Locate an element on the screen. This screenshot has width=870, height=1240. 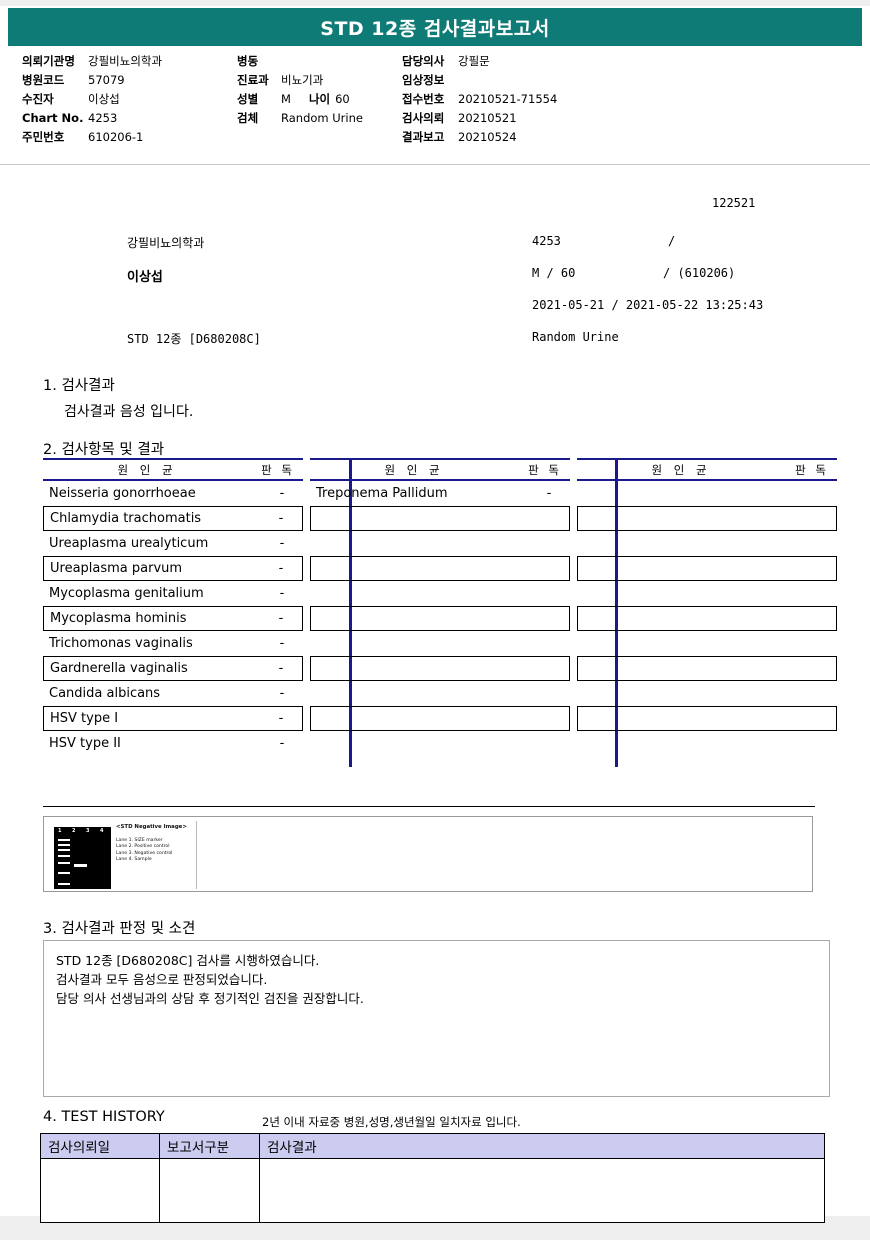
interpretation-line: STD 12종 [D680208C] 검사를 시행하였습니다. is located at coordinates (188, 960).